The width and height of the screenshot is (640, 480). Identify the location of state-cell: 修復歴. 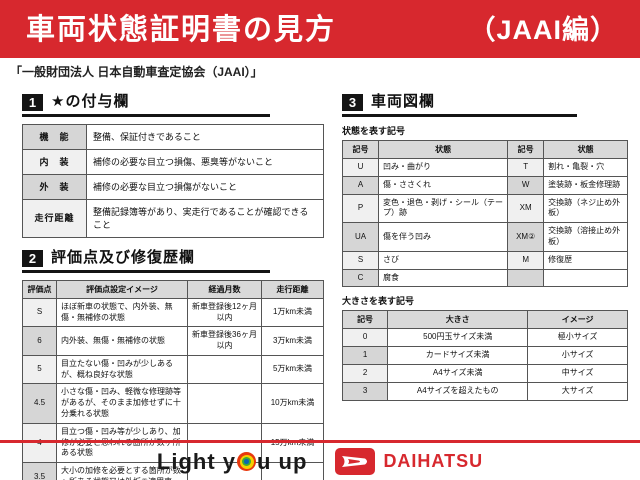
(585, 260).